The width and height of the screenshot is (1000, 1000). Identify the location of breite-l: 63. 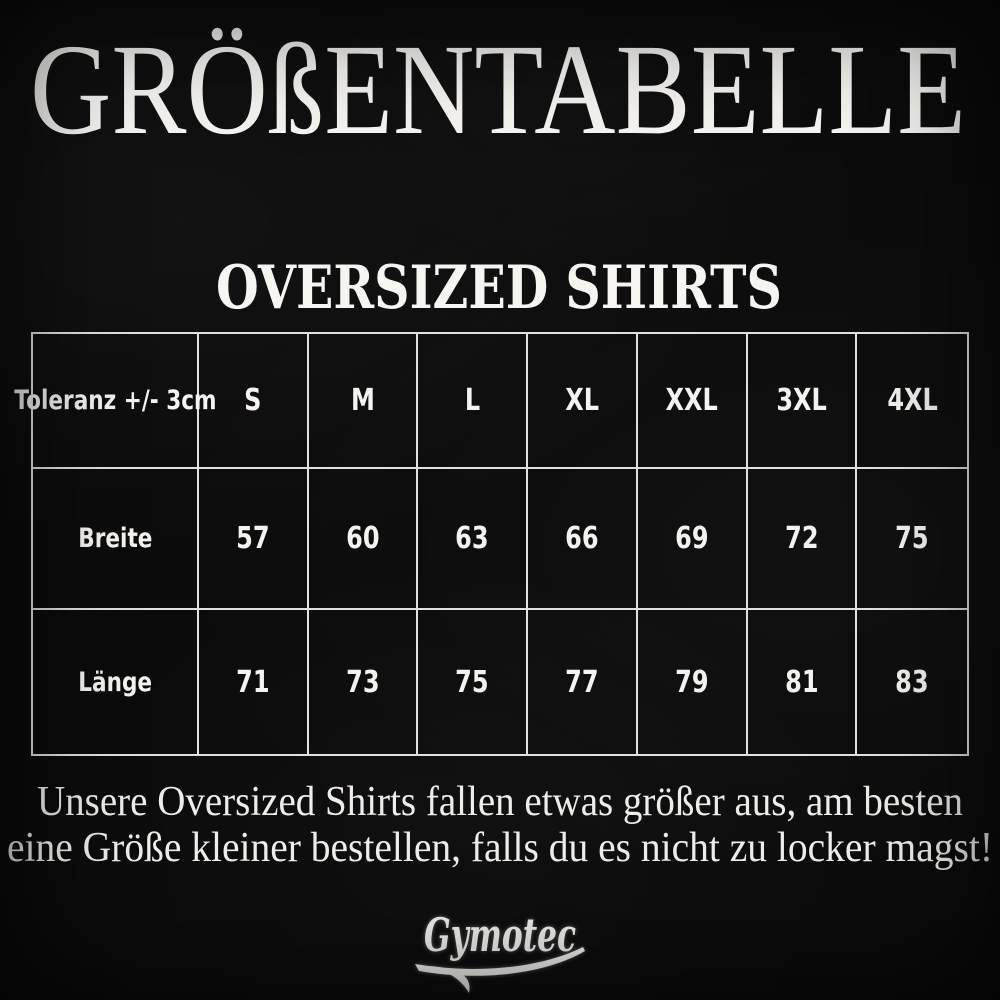
(473, 539).